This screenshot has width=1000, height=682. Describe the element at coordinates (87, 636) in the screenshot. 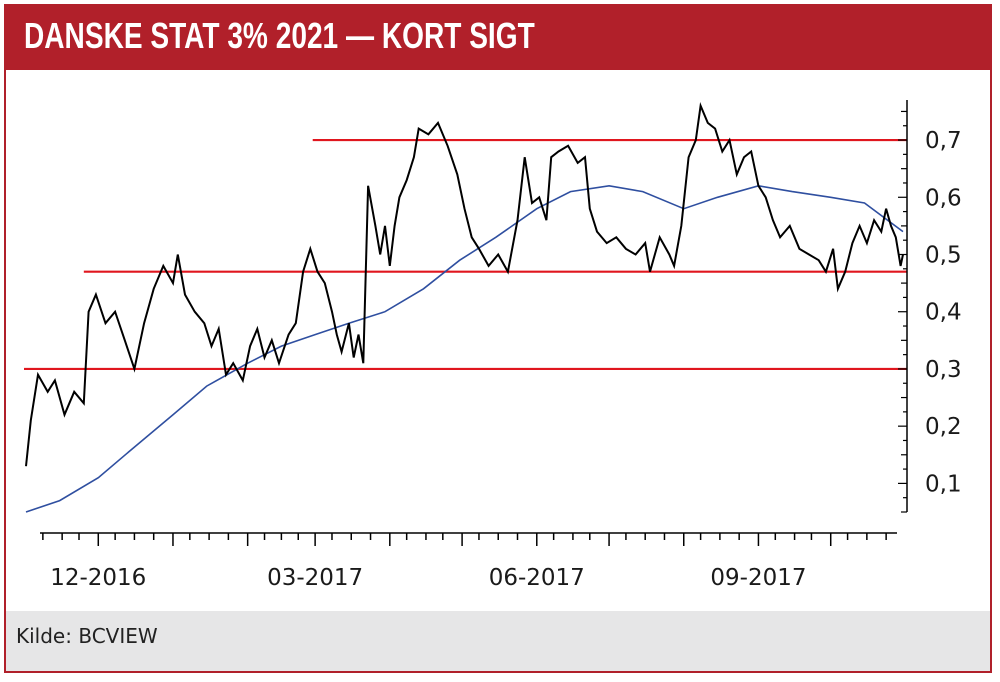

I see `source-label: Kilde: BCVIEW` at that location.